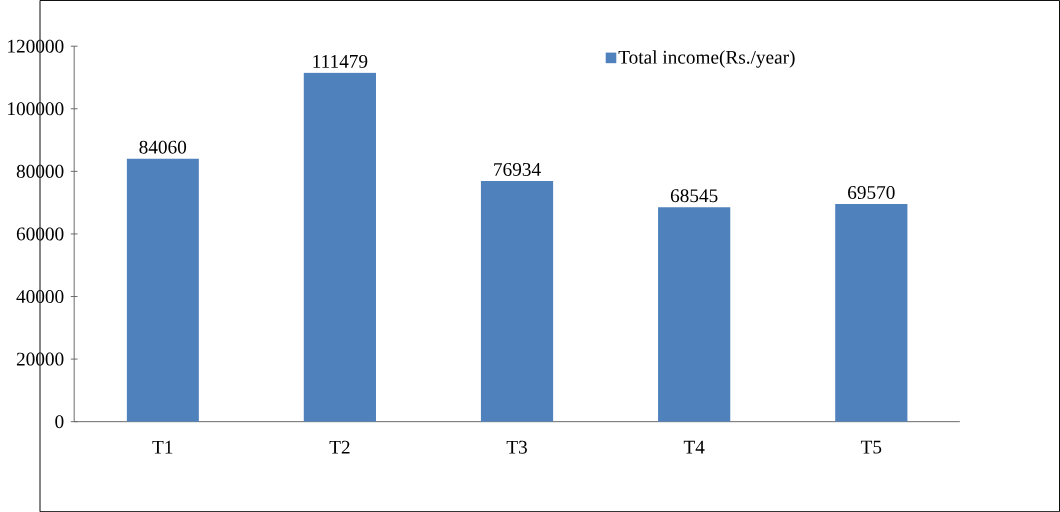 The height and width of the screenshot is (512, 1060). I want to click on x-tick-label: T4, so click(694, 447).